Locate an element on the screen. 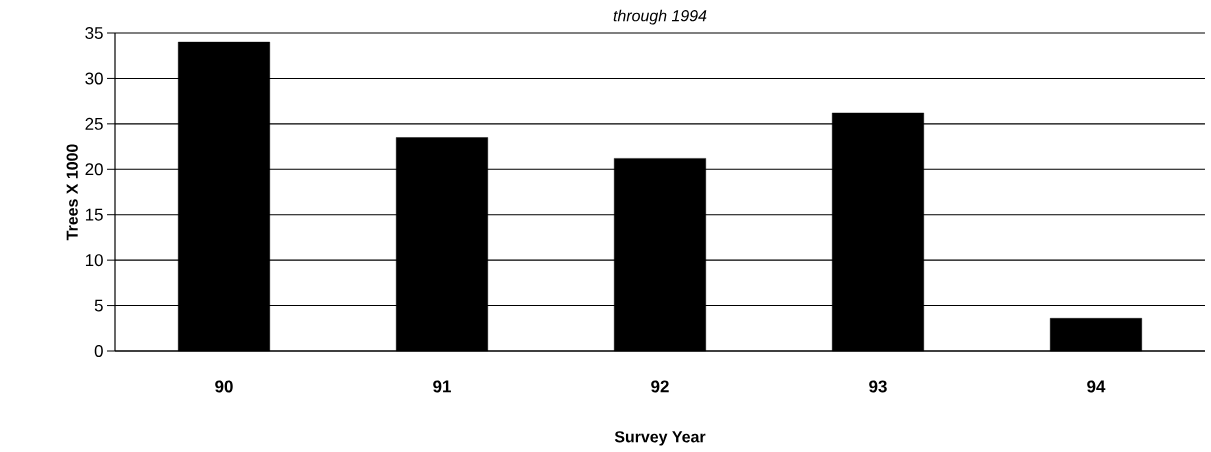  x-tick-label: 91 is located at coordinates (442, 386).